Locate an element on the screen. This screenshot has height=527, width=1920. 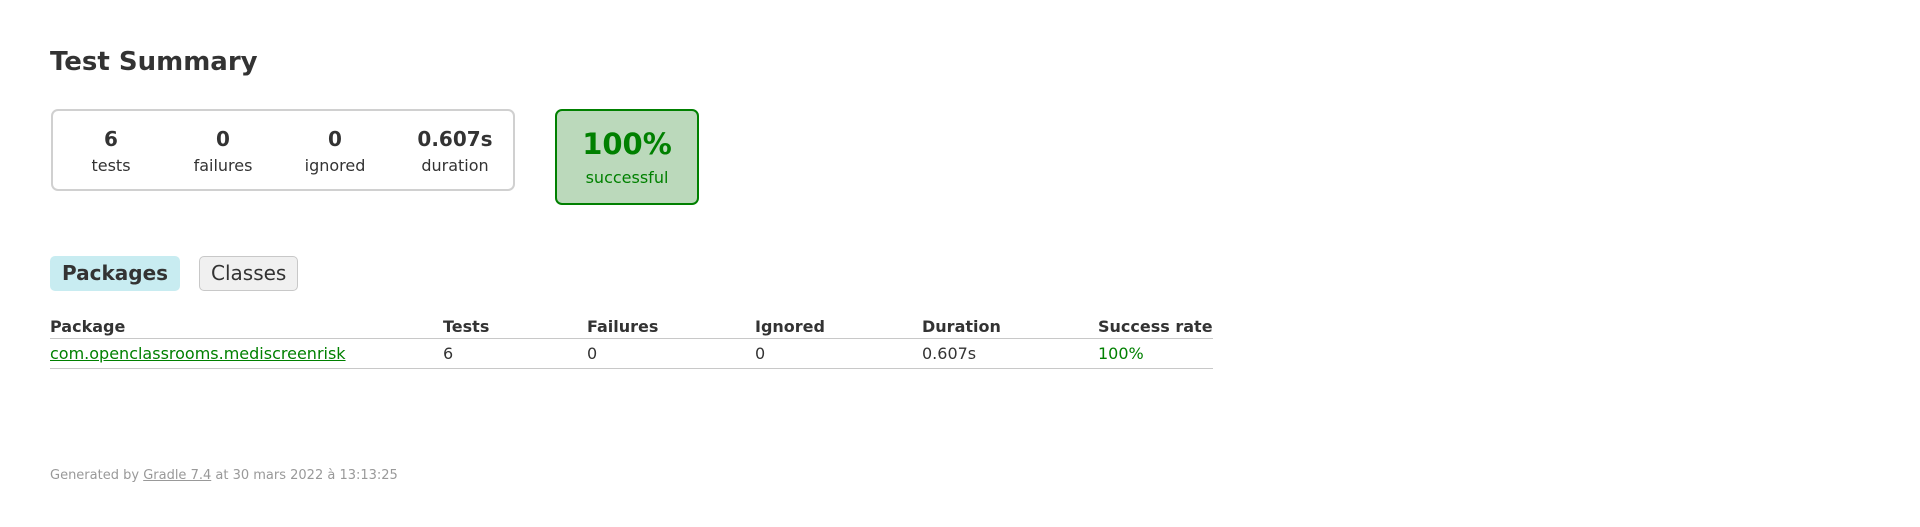
page-title: Test Summary is located at coordinates (154, 62).